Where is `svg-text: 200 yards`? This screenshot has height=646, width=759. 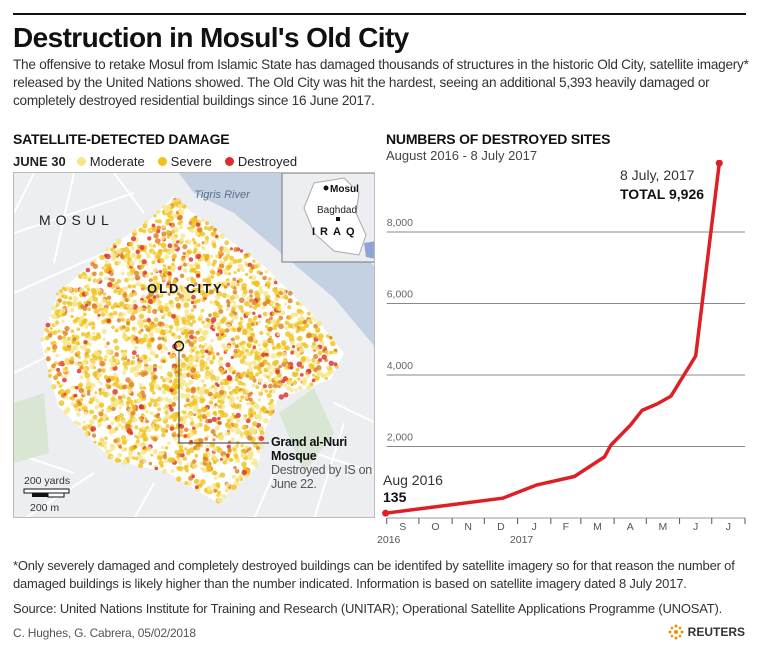
svg-text: 200 yards is located at coordinates (47, 481).